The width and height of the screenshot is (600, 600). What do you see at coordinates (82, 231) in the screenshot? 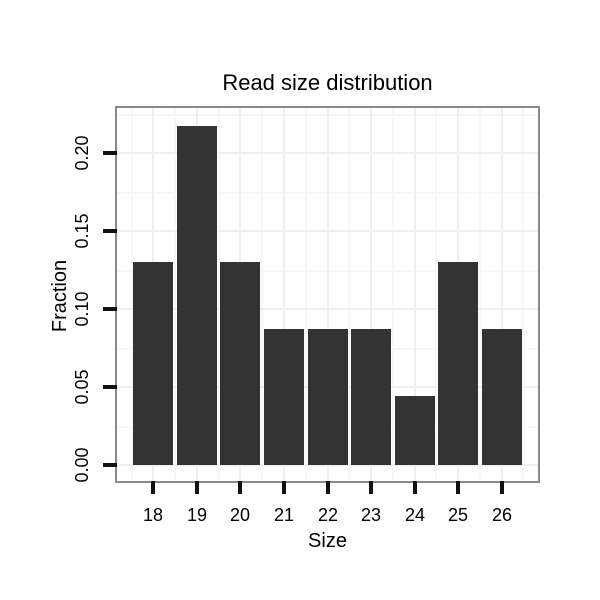
I see `y-tick-label: 0.15` at bounding box center [82, 231].